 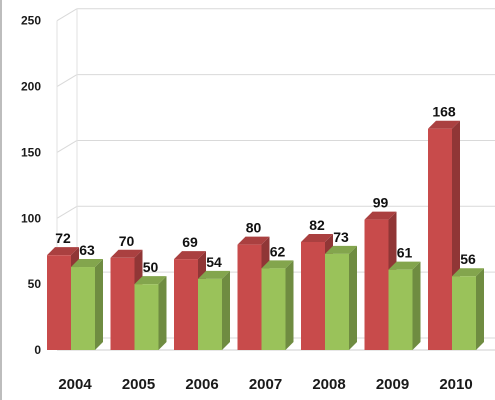 I want to click on bar-2005-s2, so click(x=150, y=313).